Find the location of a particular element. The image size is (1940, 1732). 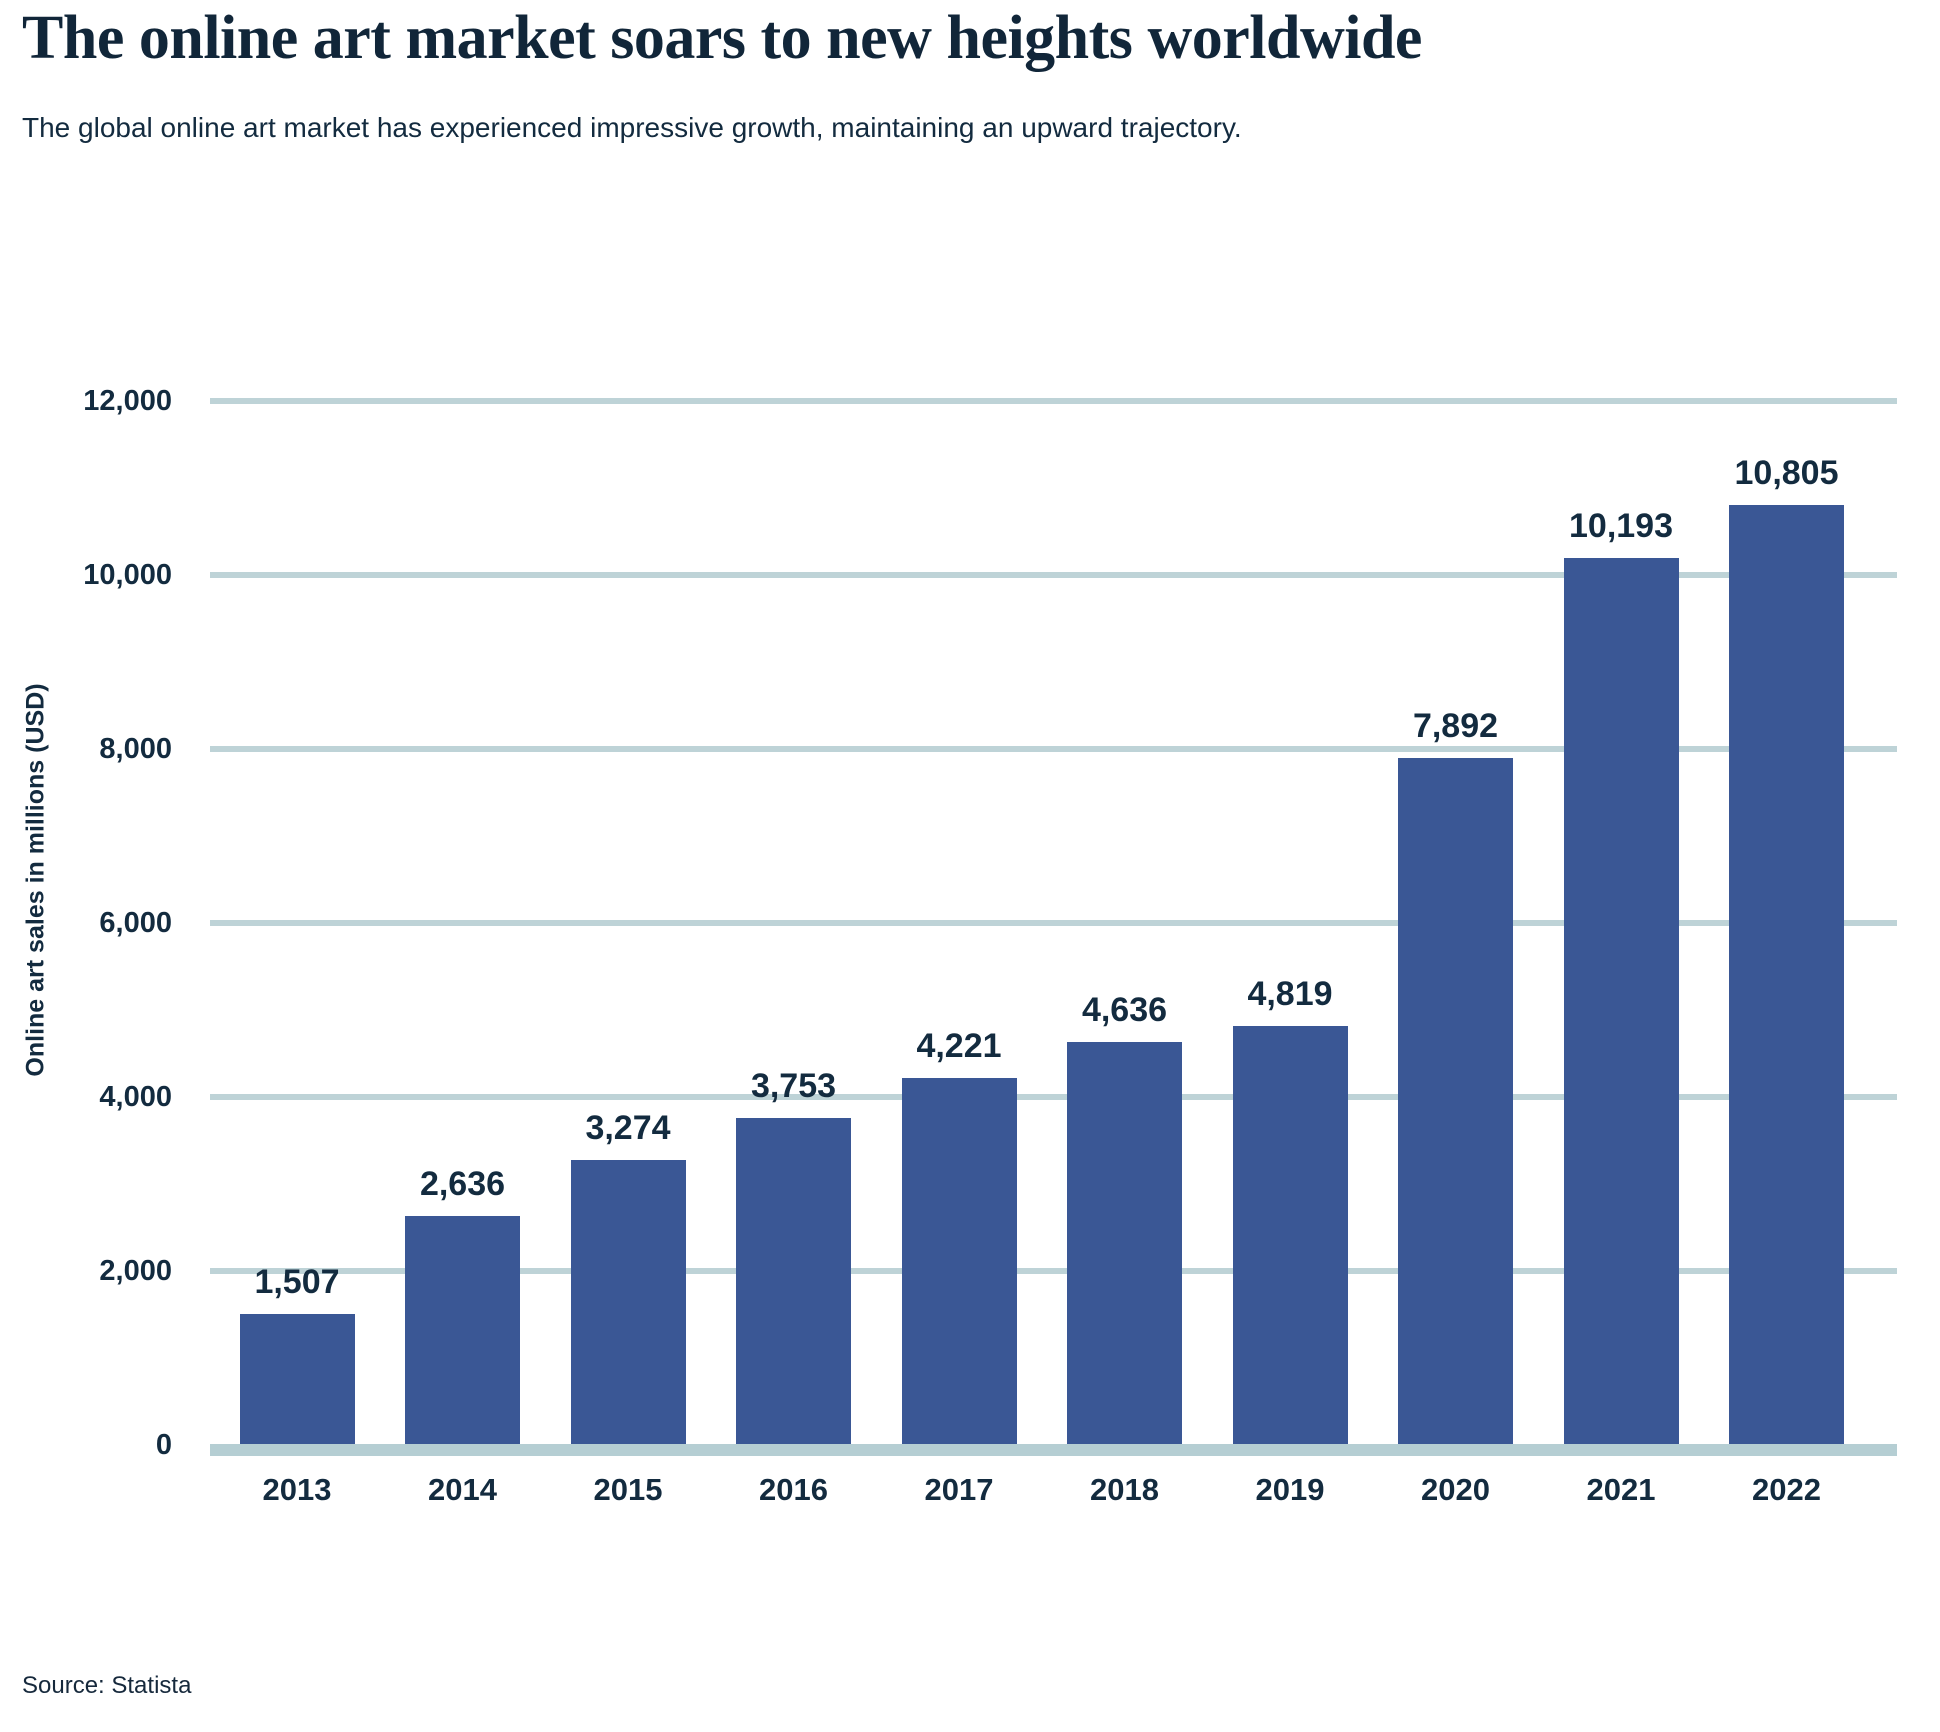

x-tick-label: 2013 is located at coordinates (297, 1489).